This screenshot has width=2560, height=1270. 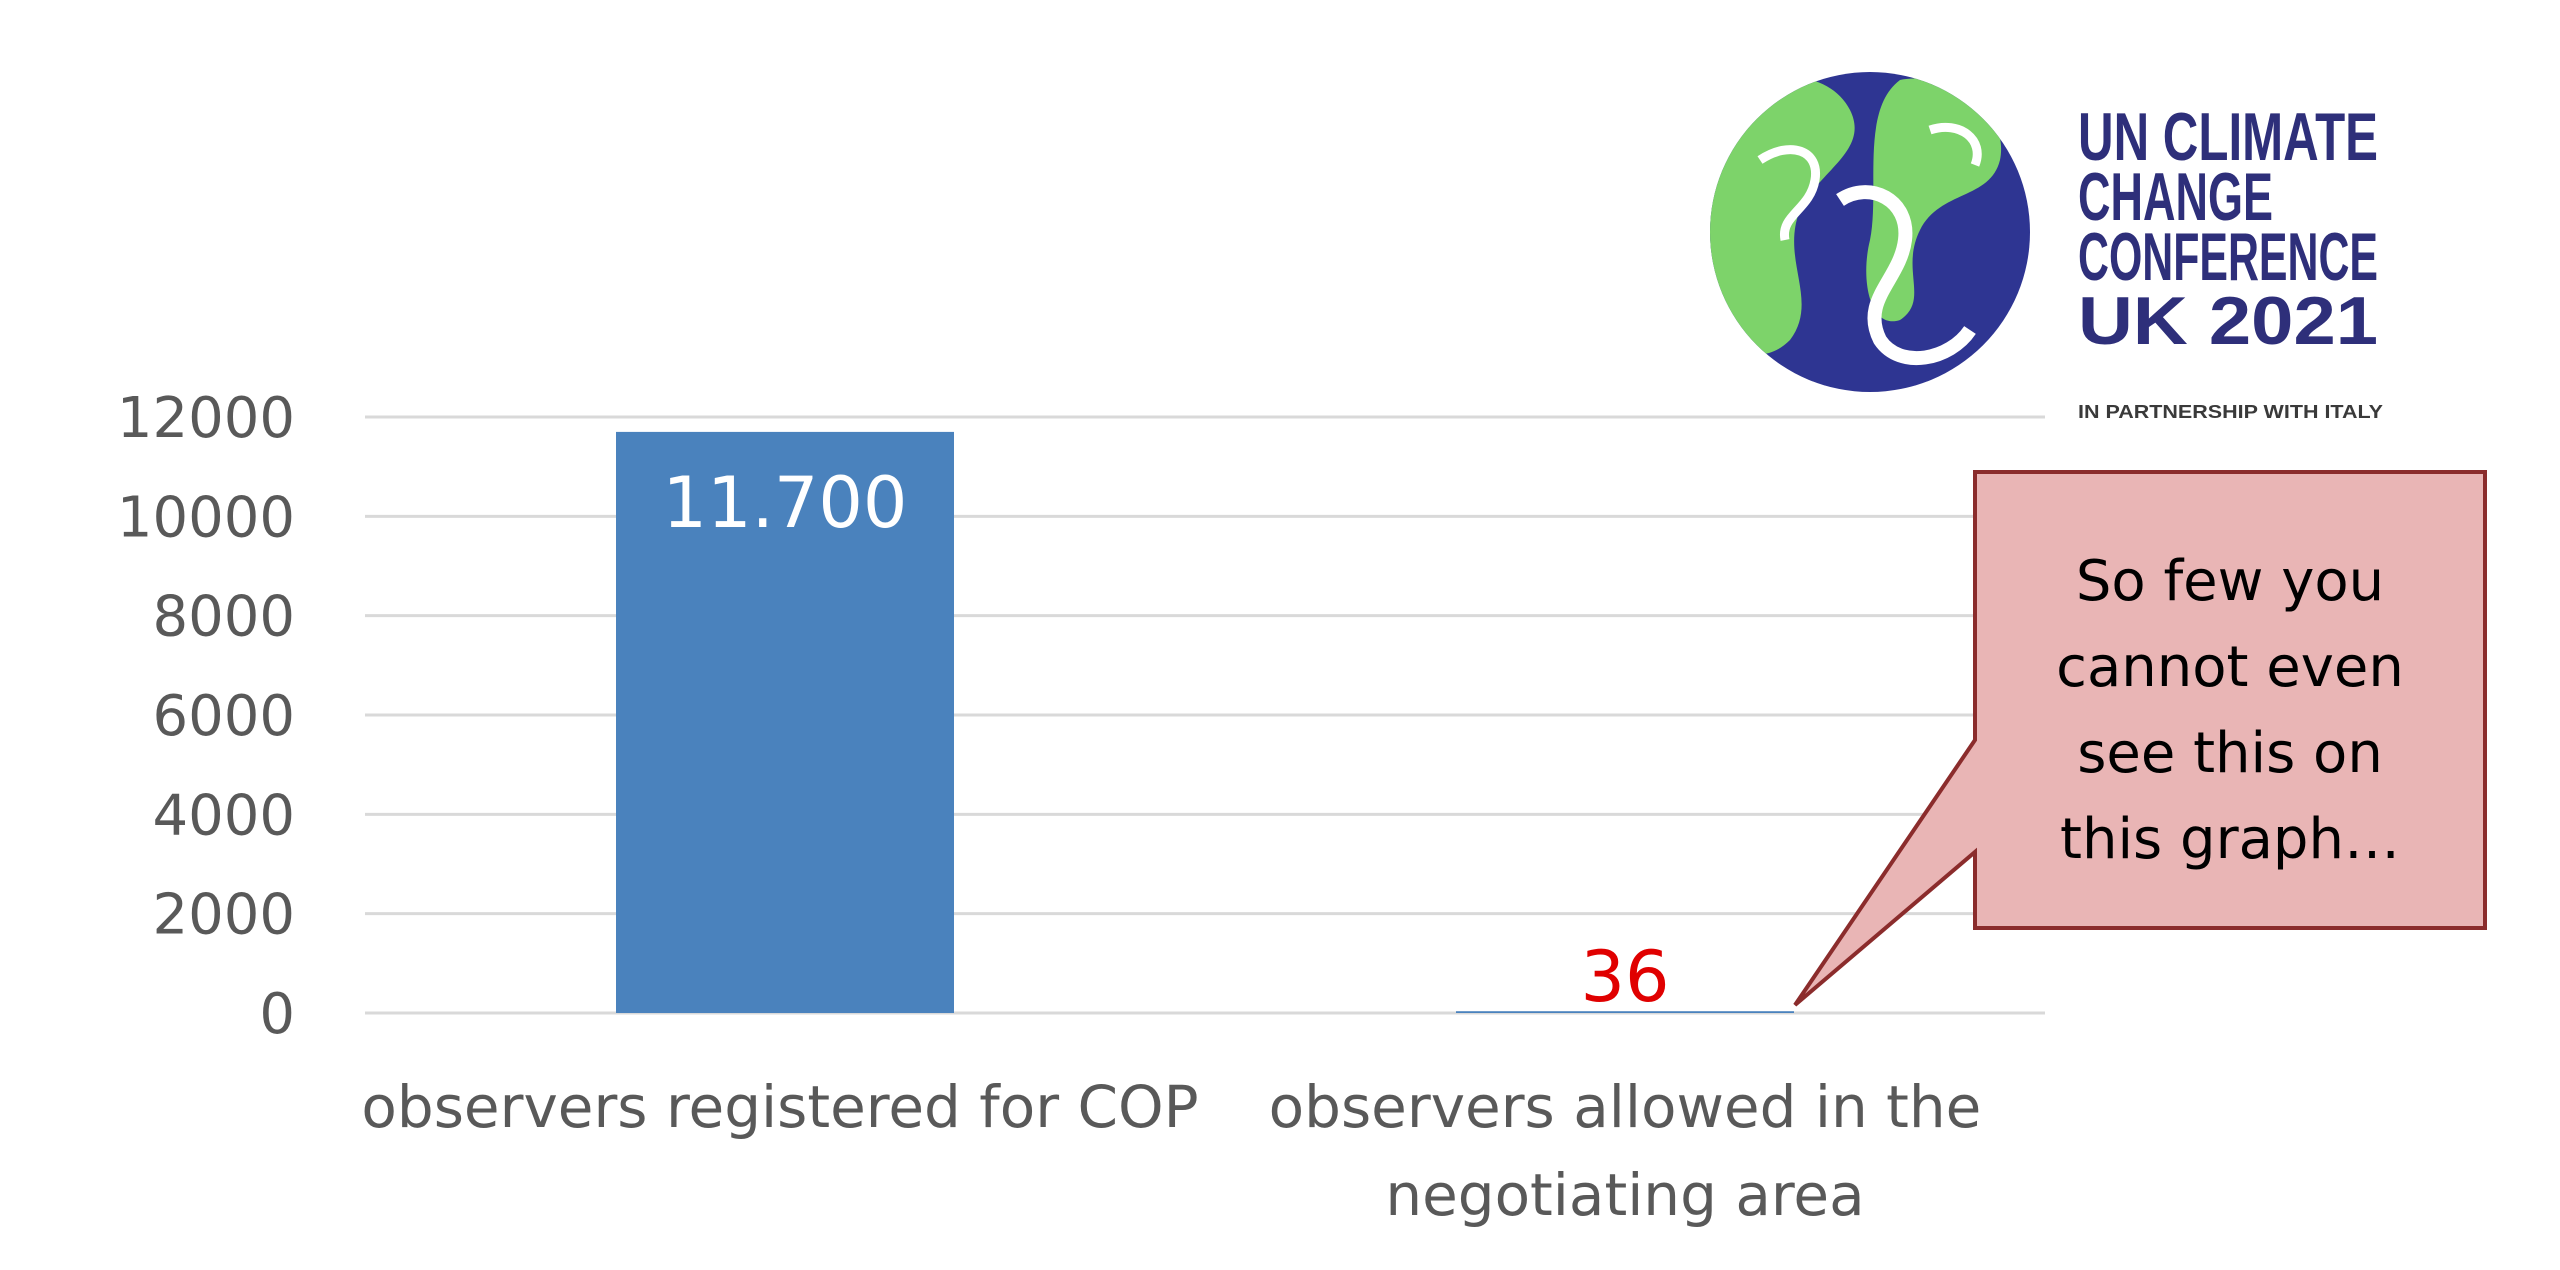 What do you see at coordinates (1870, 232) in the screenshot?
I see `globe-icon` at bounding box center [1870, 232].